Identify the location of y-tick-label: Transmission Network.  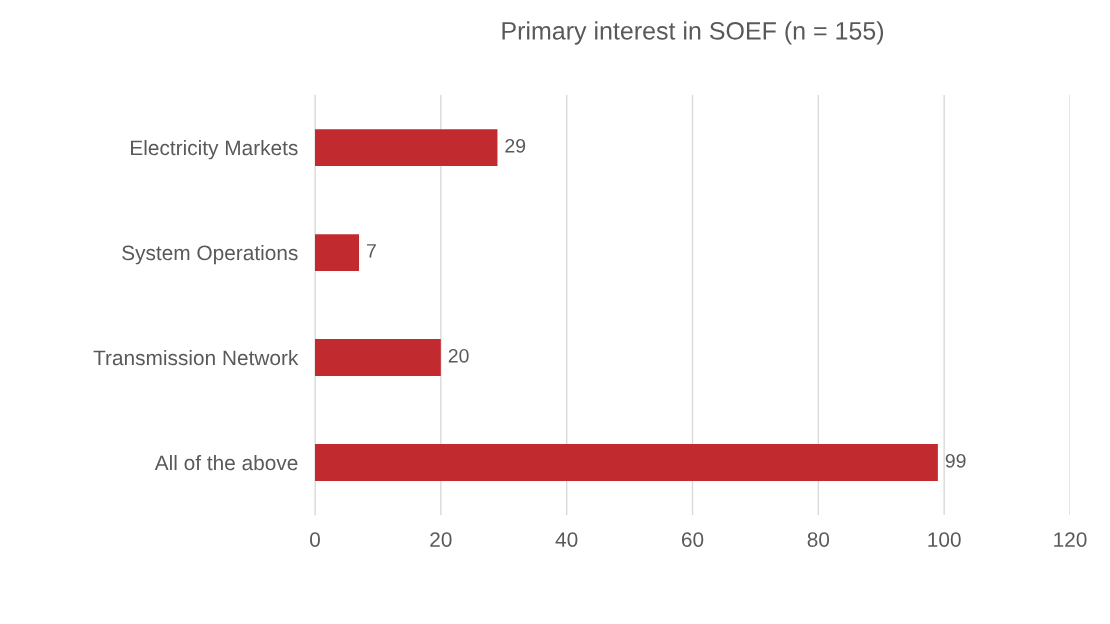
(196, 357).